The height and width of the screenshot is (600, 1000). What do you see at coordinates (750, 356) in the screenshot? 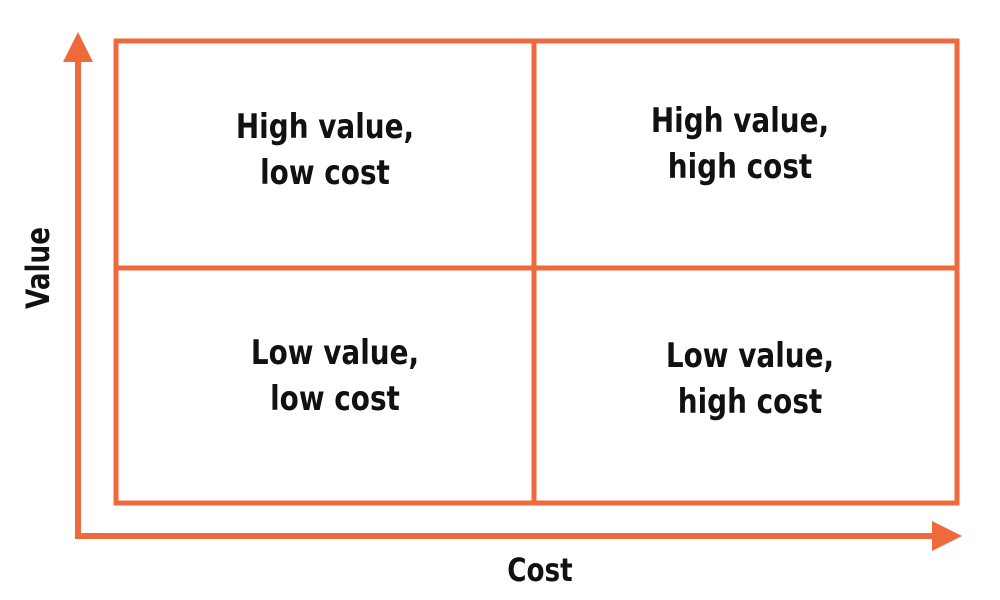
I see `quadrant-bottom-right-line1: Low value,` at bounding box center [750, 356].